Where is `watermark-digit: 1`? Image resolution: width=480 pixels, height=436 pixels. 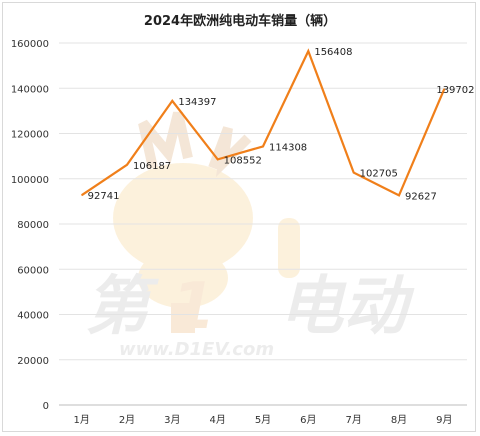 watermark-digit: 1 is located at coordinates (193, 307).